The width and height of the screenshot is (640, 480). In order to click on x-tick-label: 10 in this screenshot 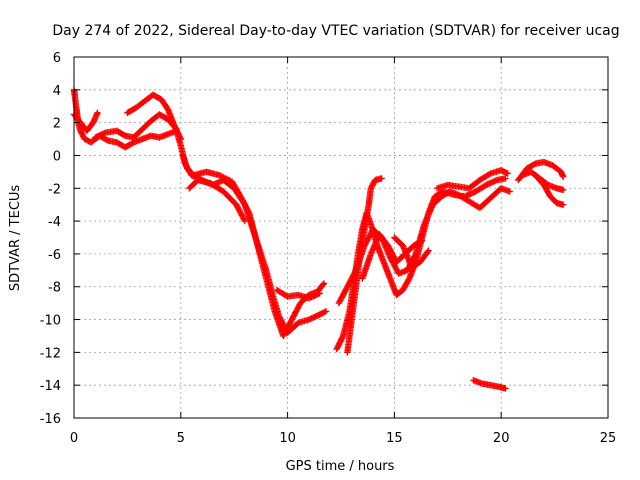, I will do `click(287, 438)`.